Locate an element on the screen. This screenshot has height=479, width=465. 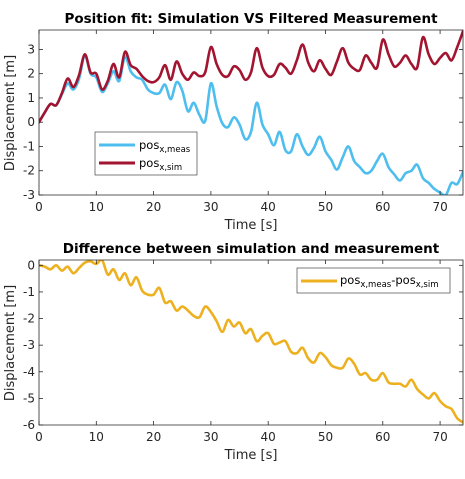
legend-entry-diff: posx,meas-posx,sim is located at coordinates (389, 281).